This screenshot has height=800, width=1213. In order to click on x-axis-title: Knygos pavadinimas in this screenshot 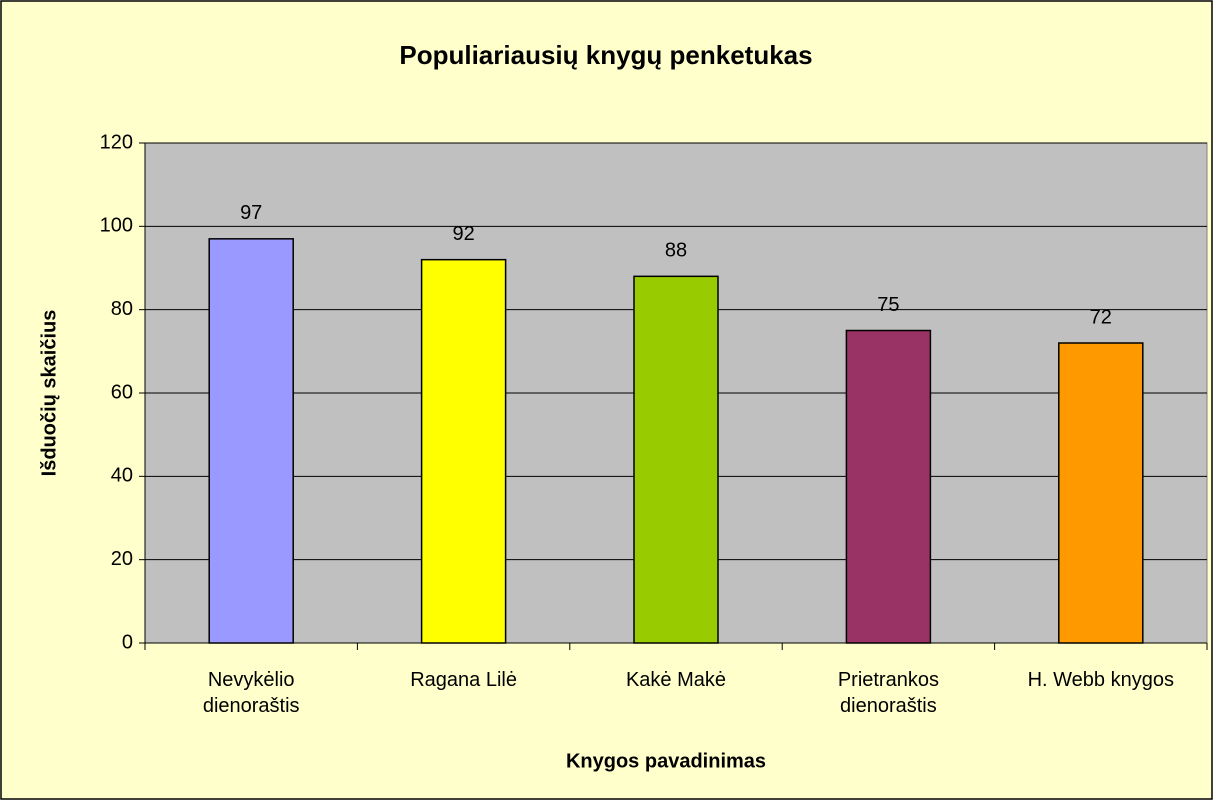, I will do `click(666, 761)`.